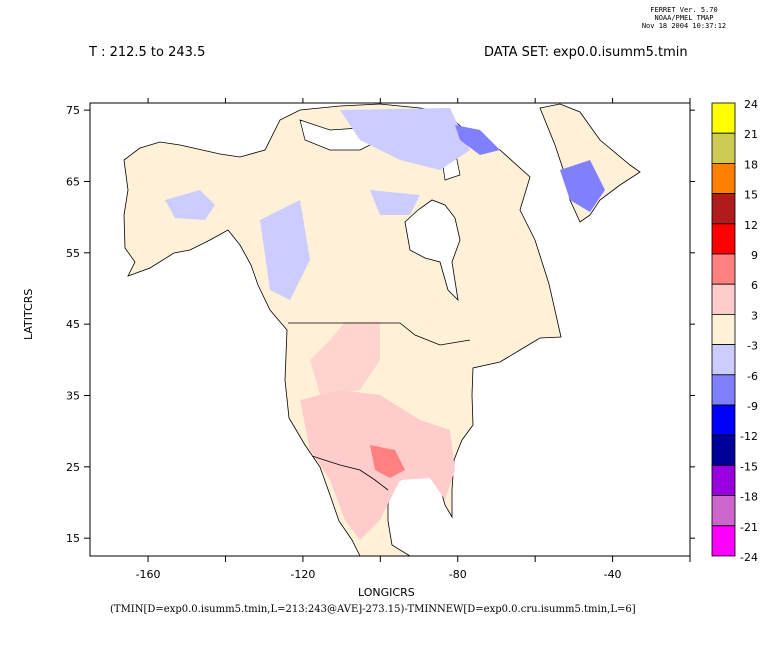 This screenshot has height=662, width=768. I want to click on y-tick-label: 55, so click(73, 253).